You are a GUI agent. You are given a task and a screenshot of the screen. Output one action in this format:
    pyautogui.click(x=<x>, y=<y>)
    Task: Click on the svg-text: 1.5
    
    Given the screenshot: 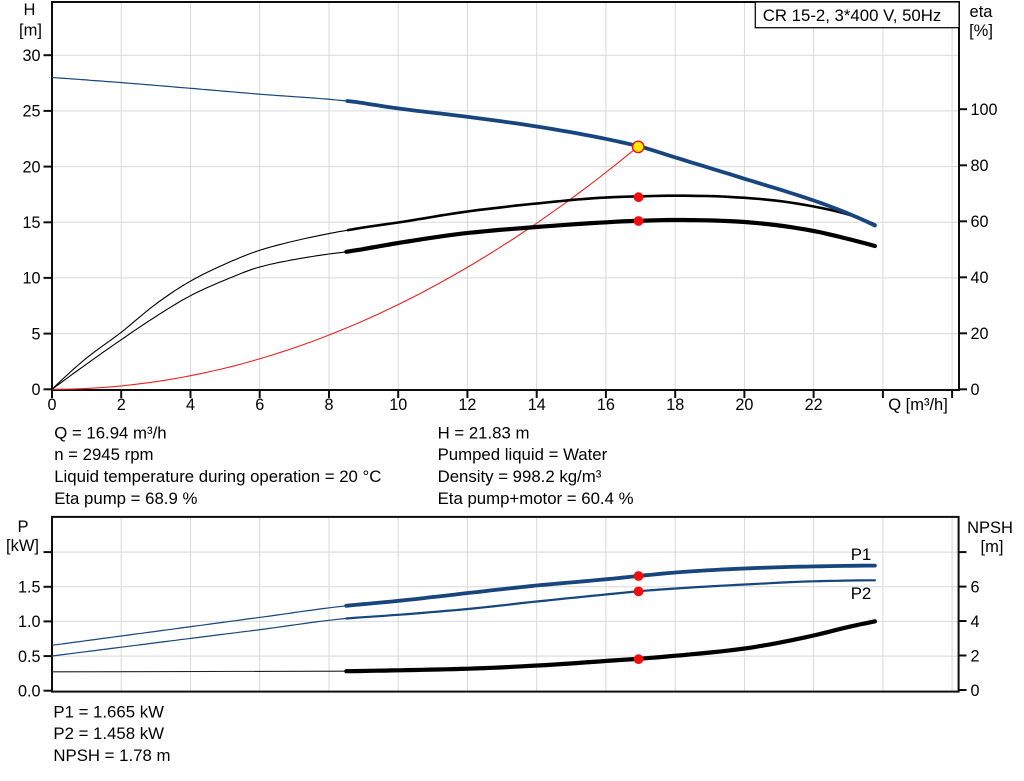 What is the action you would take?
    pyautogui.click(x=29, y=588)
    